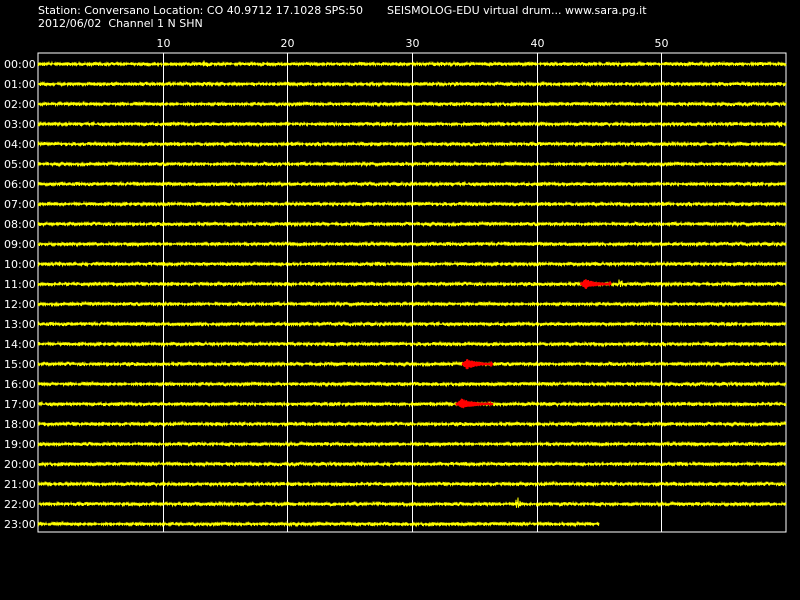 The height and width of the screenshot is (600, 800). What do you see at coordinates (20, 224) in the screenshot?
I see `hour-label: 08:00` at bounding box center [20, 224].